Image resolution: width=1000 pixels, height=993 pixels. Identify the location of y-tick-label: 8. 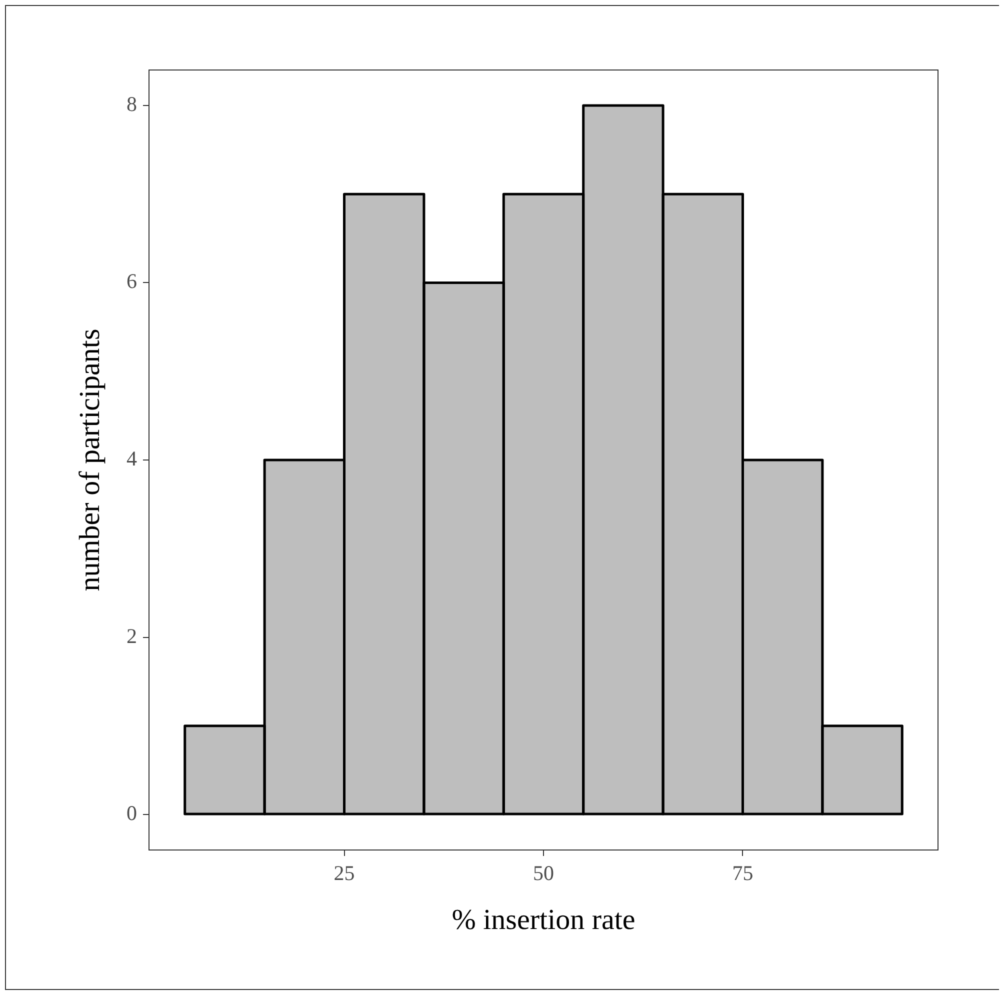
(131, 104).